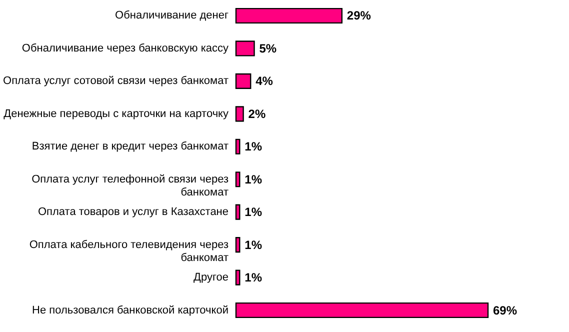 This screenshot has height=332, width=569. I want to click on data-label: 2%, so click(257, 113).